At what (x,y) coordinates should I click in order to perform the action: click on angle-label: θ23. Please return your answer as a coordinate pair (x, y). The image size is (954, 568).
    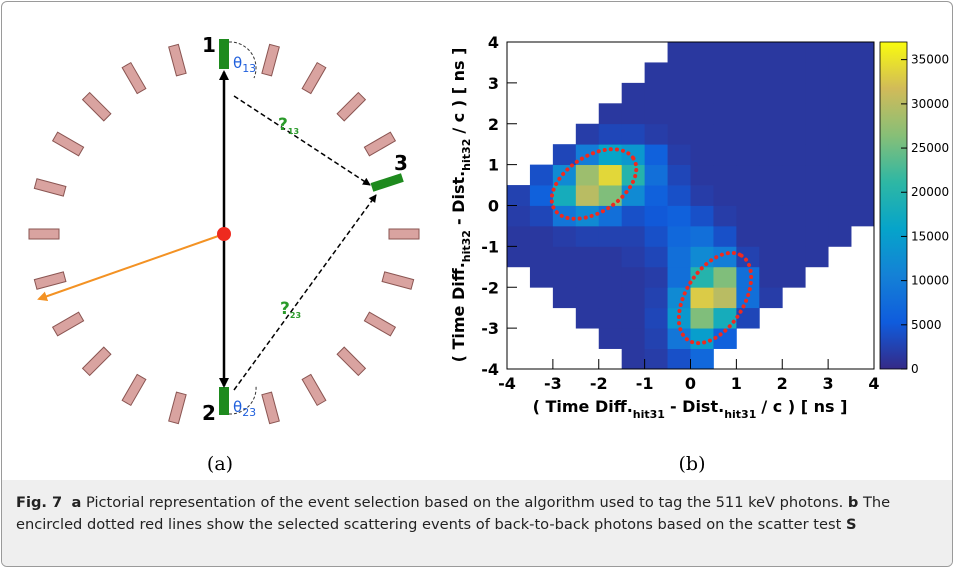
    Looking at the image, I should click on (244, 408).